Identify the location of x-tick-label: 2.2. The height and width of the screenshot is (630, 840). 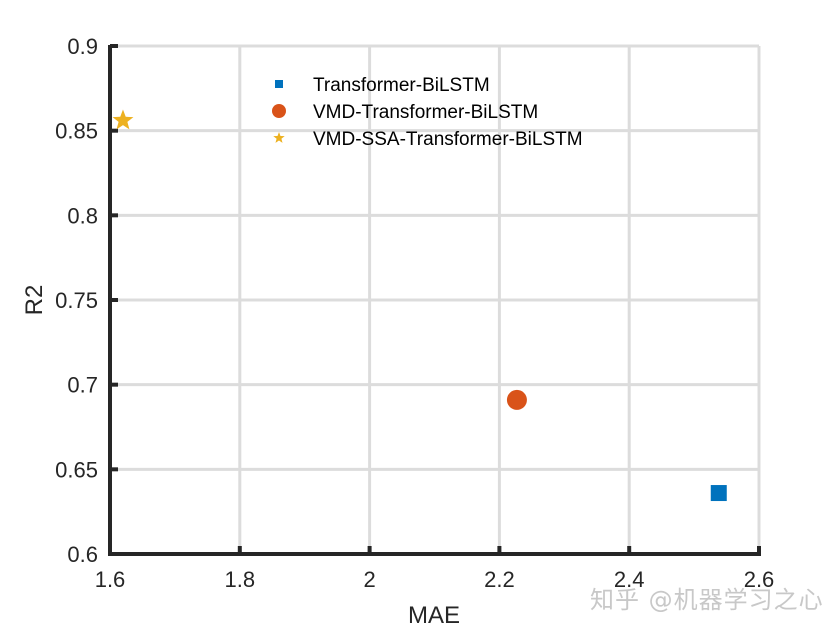
(499, 579).